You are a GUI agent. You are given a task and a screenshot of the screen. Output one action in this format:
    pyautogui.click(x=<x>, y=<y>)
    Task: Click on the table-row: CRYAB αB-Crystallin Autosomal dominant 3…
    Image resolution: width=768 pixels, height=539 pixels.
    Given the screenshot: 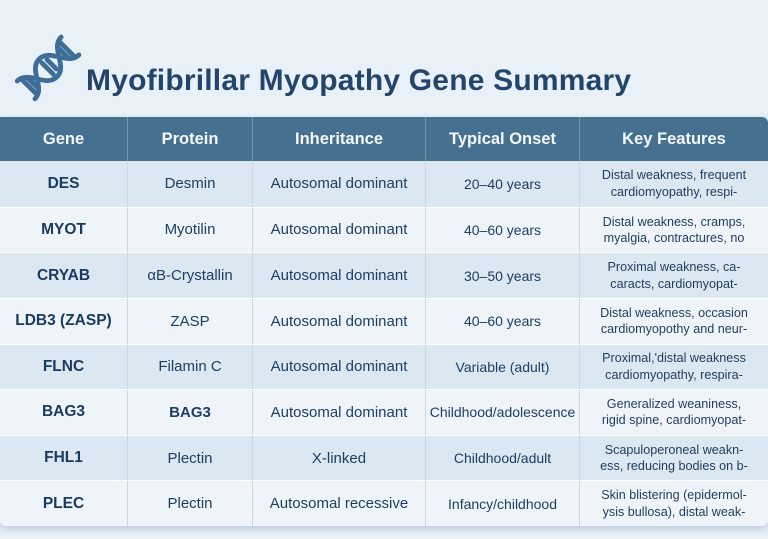 What is the action you would take?
    pyautogui.click(x=384, y=275)
    